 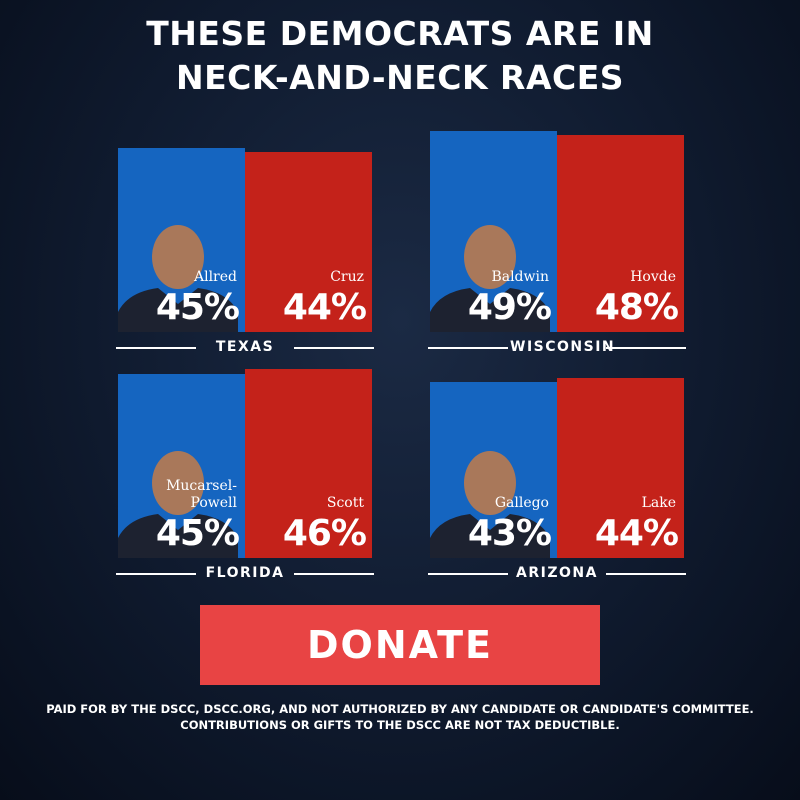 I want to click on candidate-name: Hovde, so click(x=653, y=276).